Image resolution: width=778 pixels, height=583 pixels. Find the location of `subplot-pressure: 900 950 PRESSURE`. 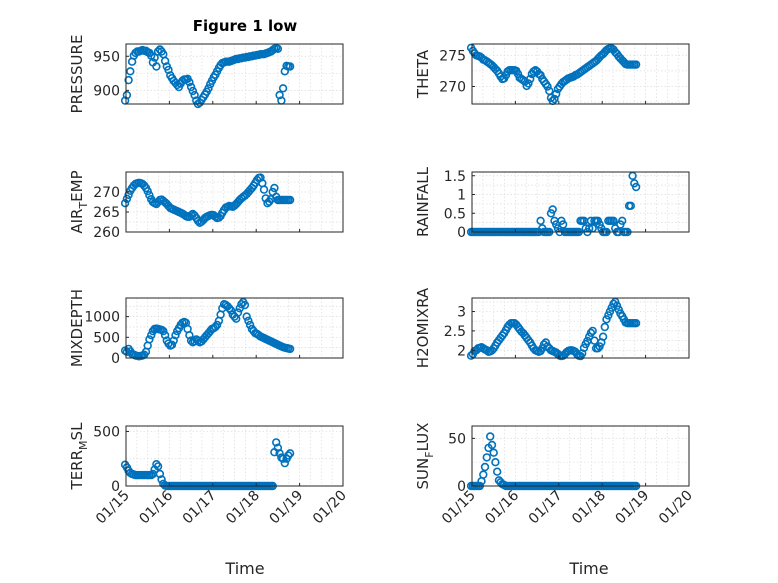

subplot-pressure: 900 950 PRESSURE is located at coordinates (206, 74).